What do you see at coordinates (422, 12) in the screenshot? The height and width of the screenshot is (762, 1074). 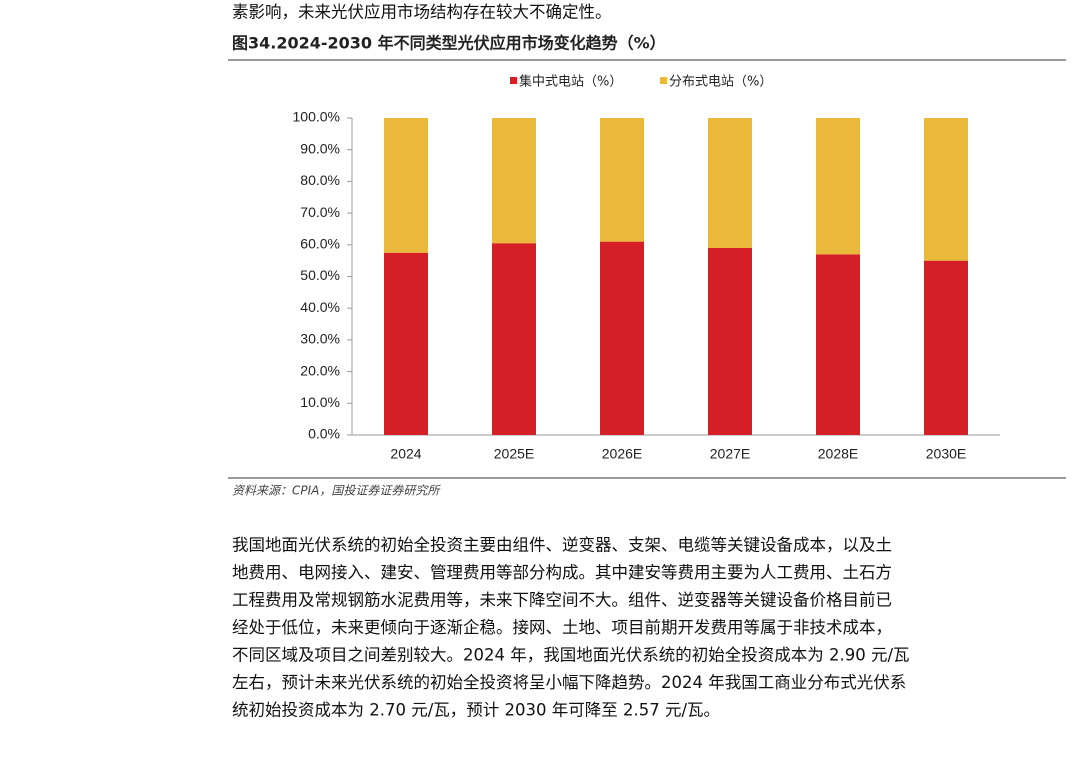 I see `intro-text: 素影响，未来光伏应用市场结构存在较大不确定性。` at bounding box center [422, 12].